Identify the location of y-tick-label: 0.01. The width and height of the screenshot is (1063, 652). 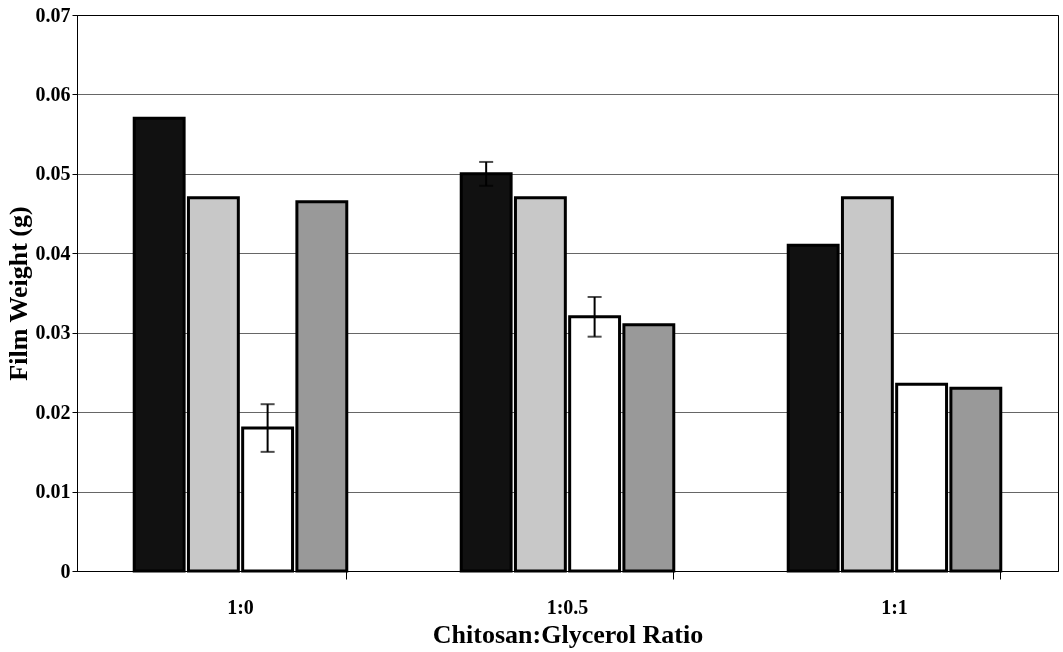
(53, 491).